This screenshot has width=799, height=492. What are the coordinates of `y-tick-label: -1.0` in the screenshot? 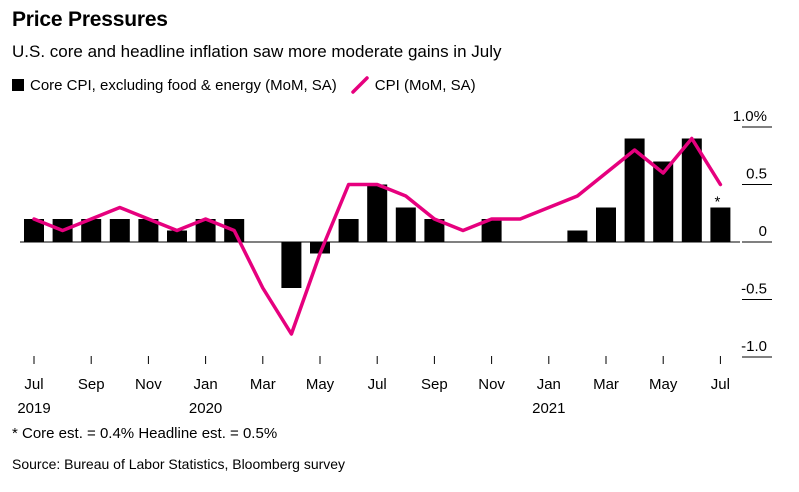 It's located at (754, 346).